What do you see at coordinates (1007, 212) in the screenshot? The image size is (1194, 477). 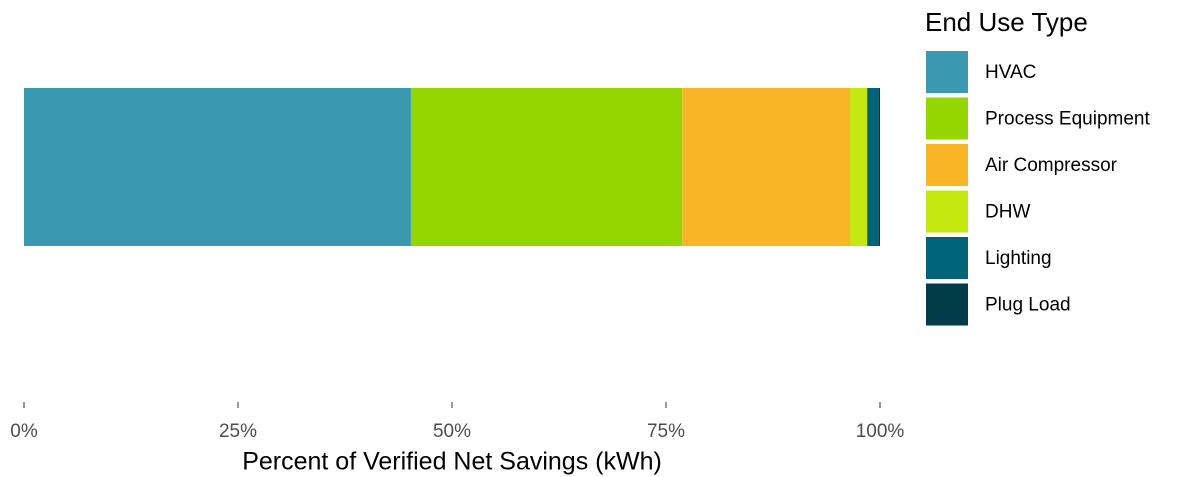 I see `legend-label: DHW` at bounding box center [1007, 212].